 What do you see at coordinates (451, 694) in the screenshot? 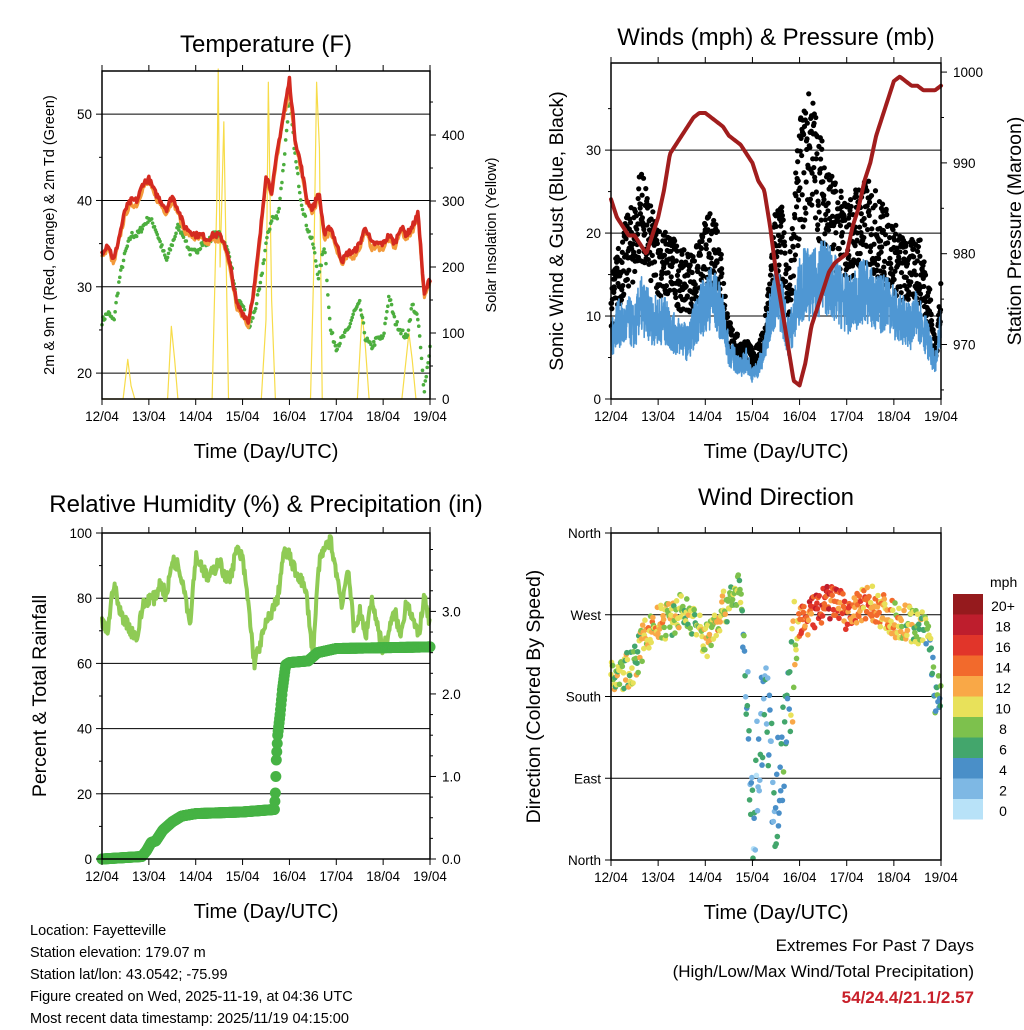
I see `y-right-tick-label: 2.0` at bounding box center [451, 694].